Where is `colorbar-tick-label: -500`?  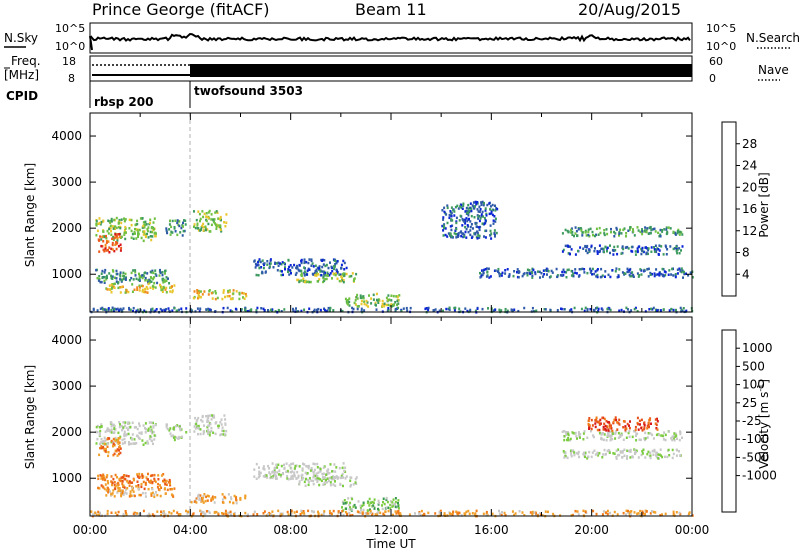 colorbar-tick-label: -500 is located at coordinates (755, 457).